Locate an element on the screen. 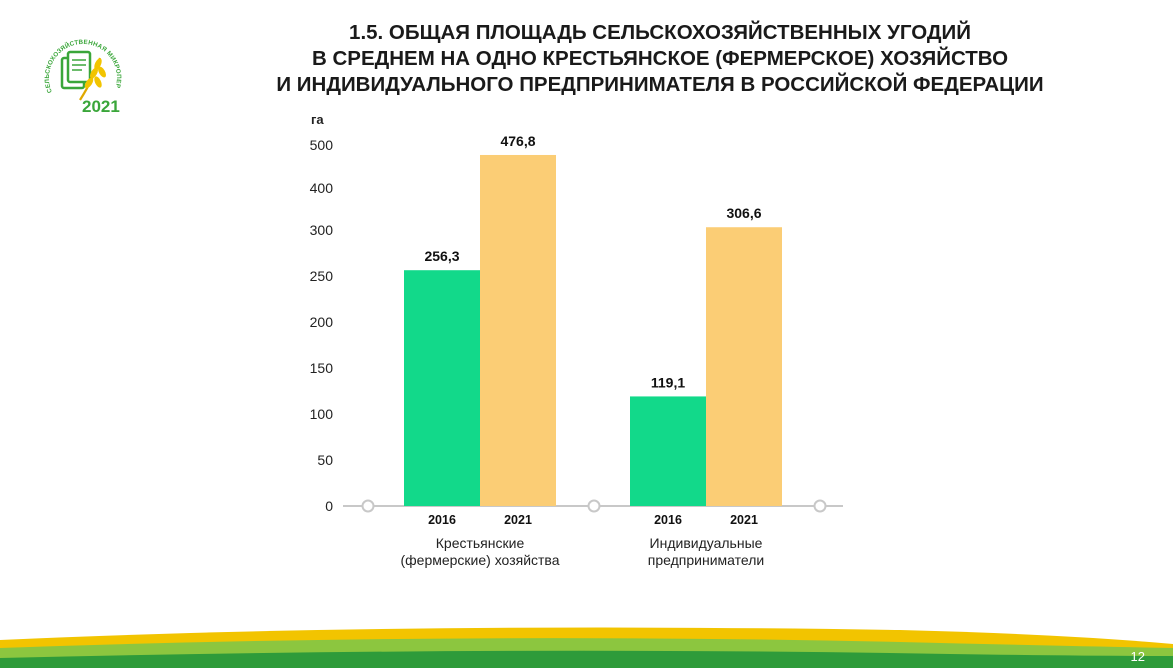  bar-value-label: 476,8 is located at coordinates (517, 141).